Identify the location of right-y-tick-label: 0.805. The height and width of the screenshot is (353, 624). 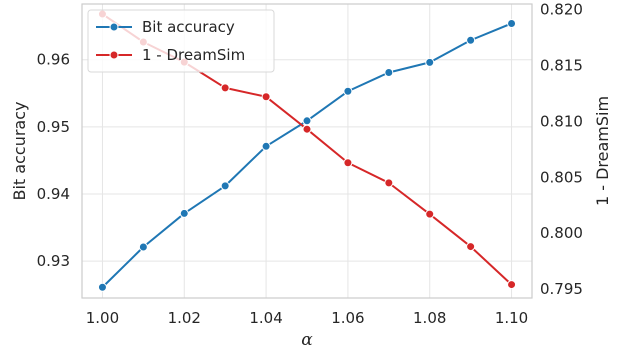
(561, 177).